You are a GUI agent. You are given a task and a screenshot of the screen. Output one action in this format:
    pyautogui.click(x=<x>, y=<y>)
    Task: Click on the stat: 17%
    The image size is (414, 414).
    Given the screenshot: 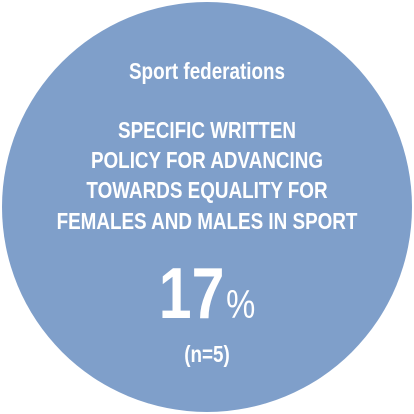 What is the action you would take?
    pyautogui.click(x=207, y=292)
    